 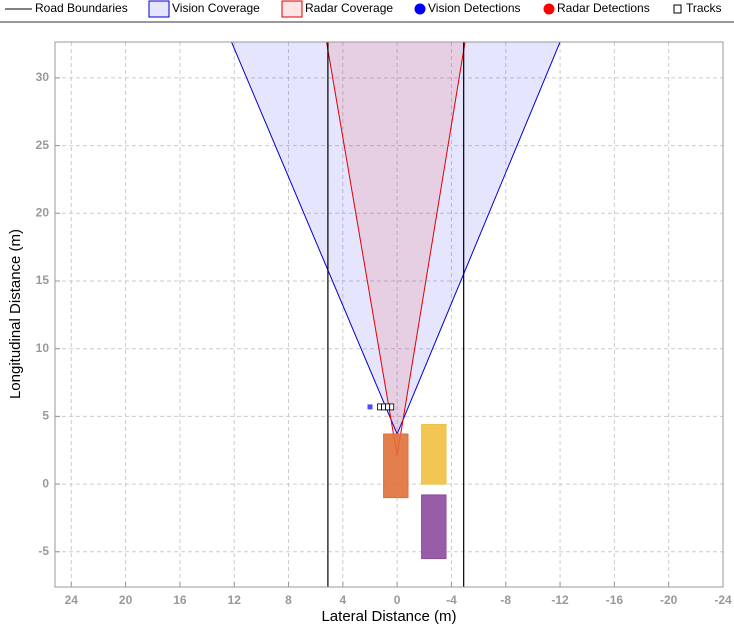 What do you see at coordinates (615, 600) in the screenshot?
I see `x-tick-label: -16` at bounding box center [615, 600].